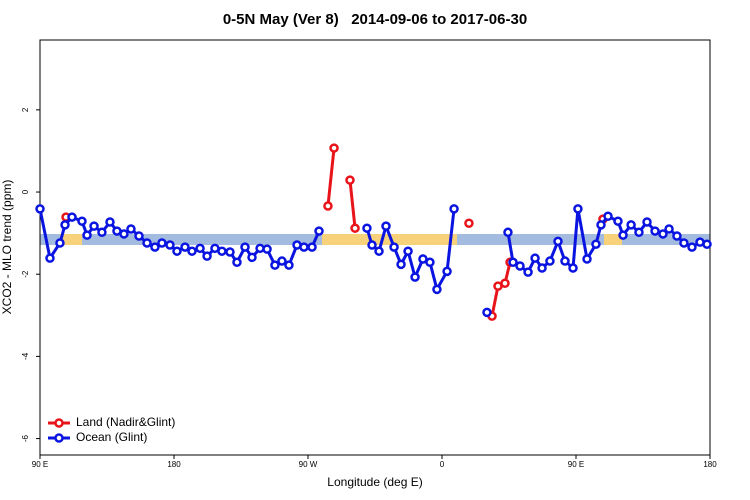 The width and height of the screenshot is (750, 500). I want to click on legend-label: Ocean (Glint), so click(111, 437).